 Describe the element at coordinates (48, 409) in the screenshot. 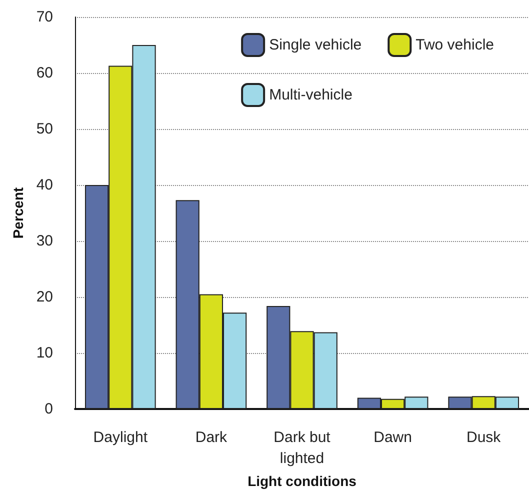

I see `y-tick-label: 0` at that location.